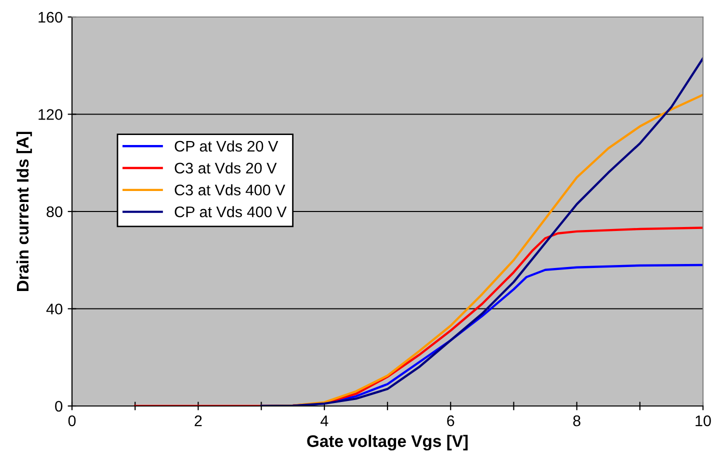 The image size is (712, 464). What do you see at coordinates (225, 168) in the screenshot?
I see `legend-label: C3 at Vds 20 V` at bounding box center [225, 168].